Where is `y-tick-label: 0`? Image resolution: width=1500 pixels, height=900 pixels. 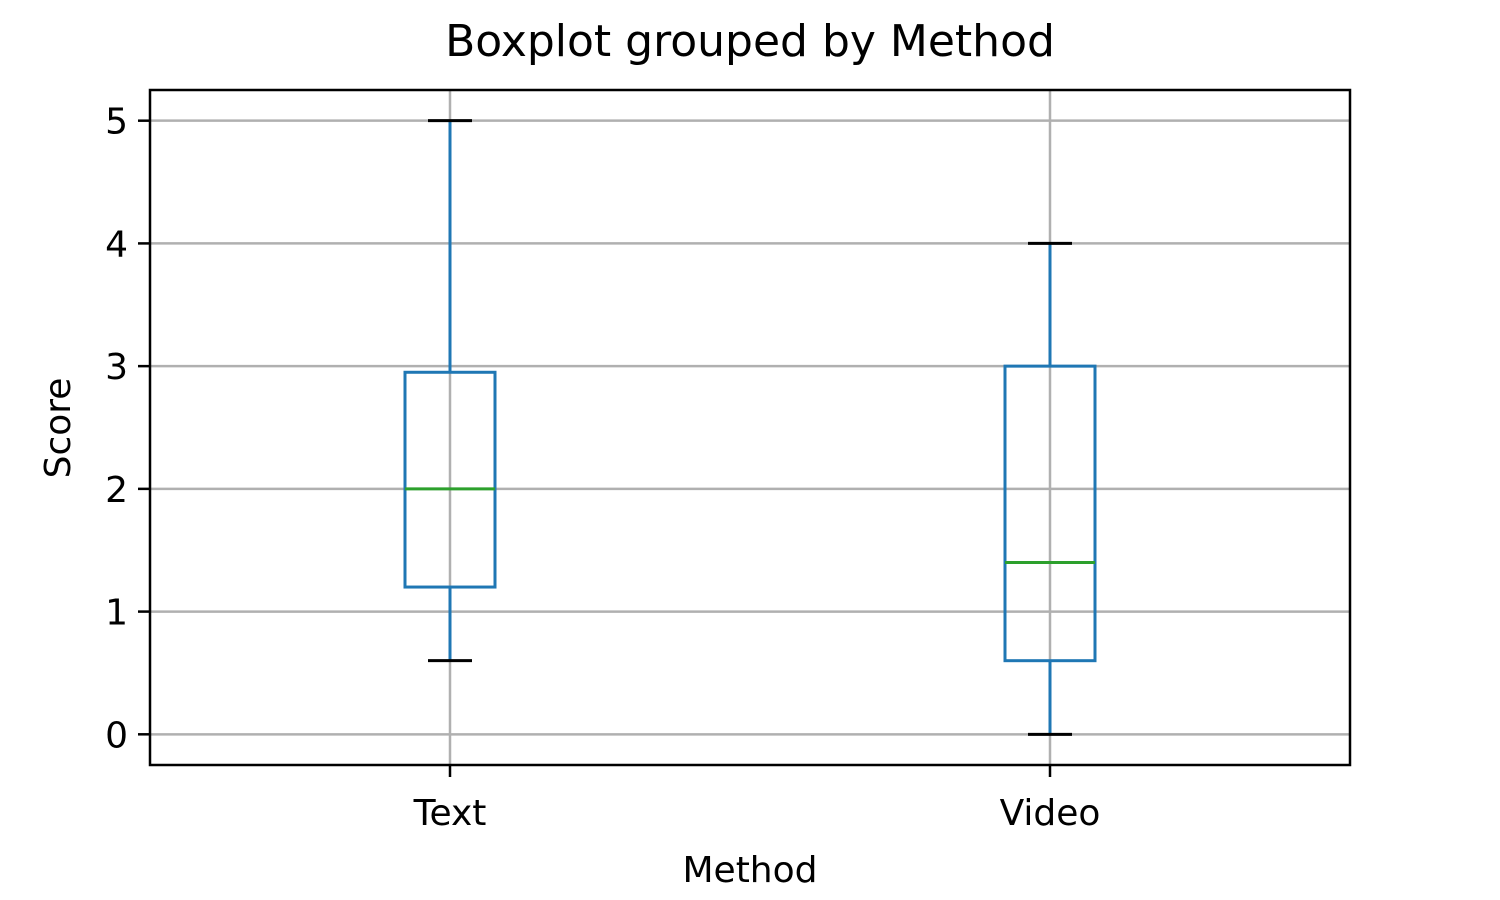
y-tick-label: 0 is located at coordinates (116, 735).